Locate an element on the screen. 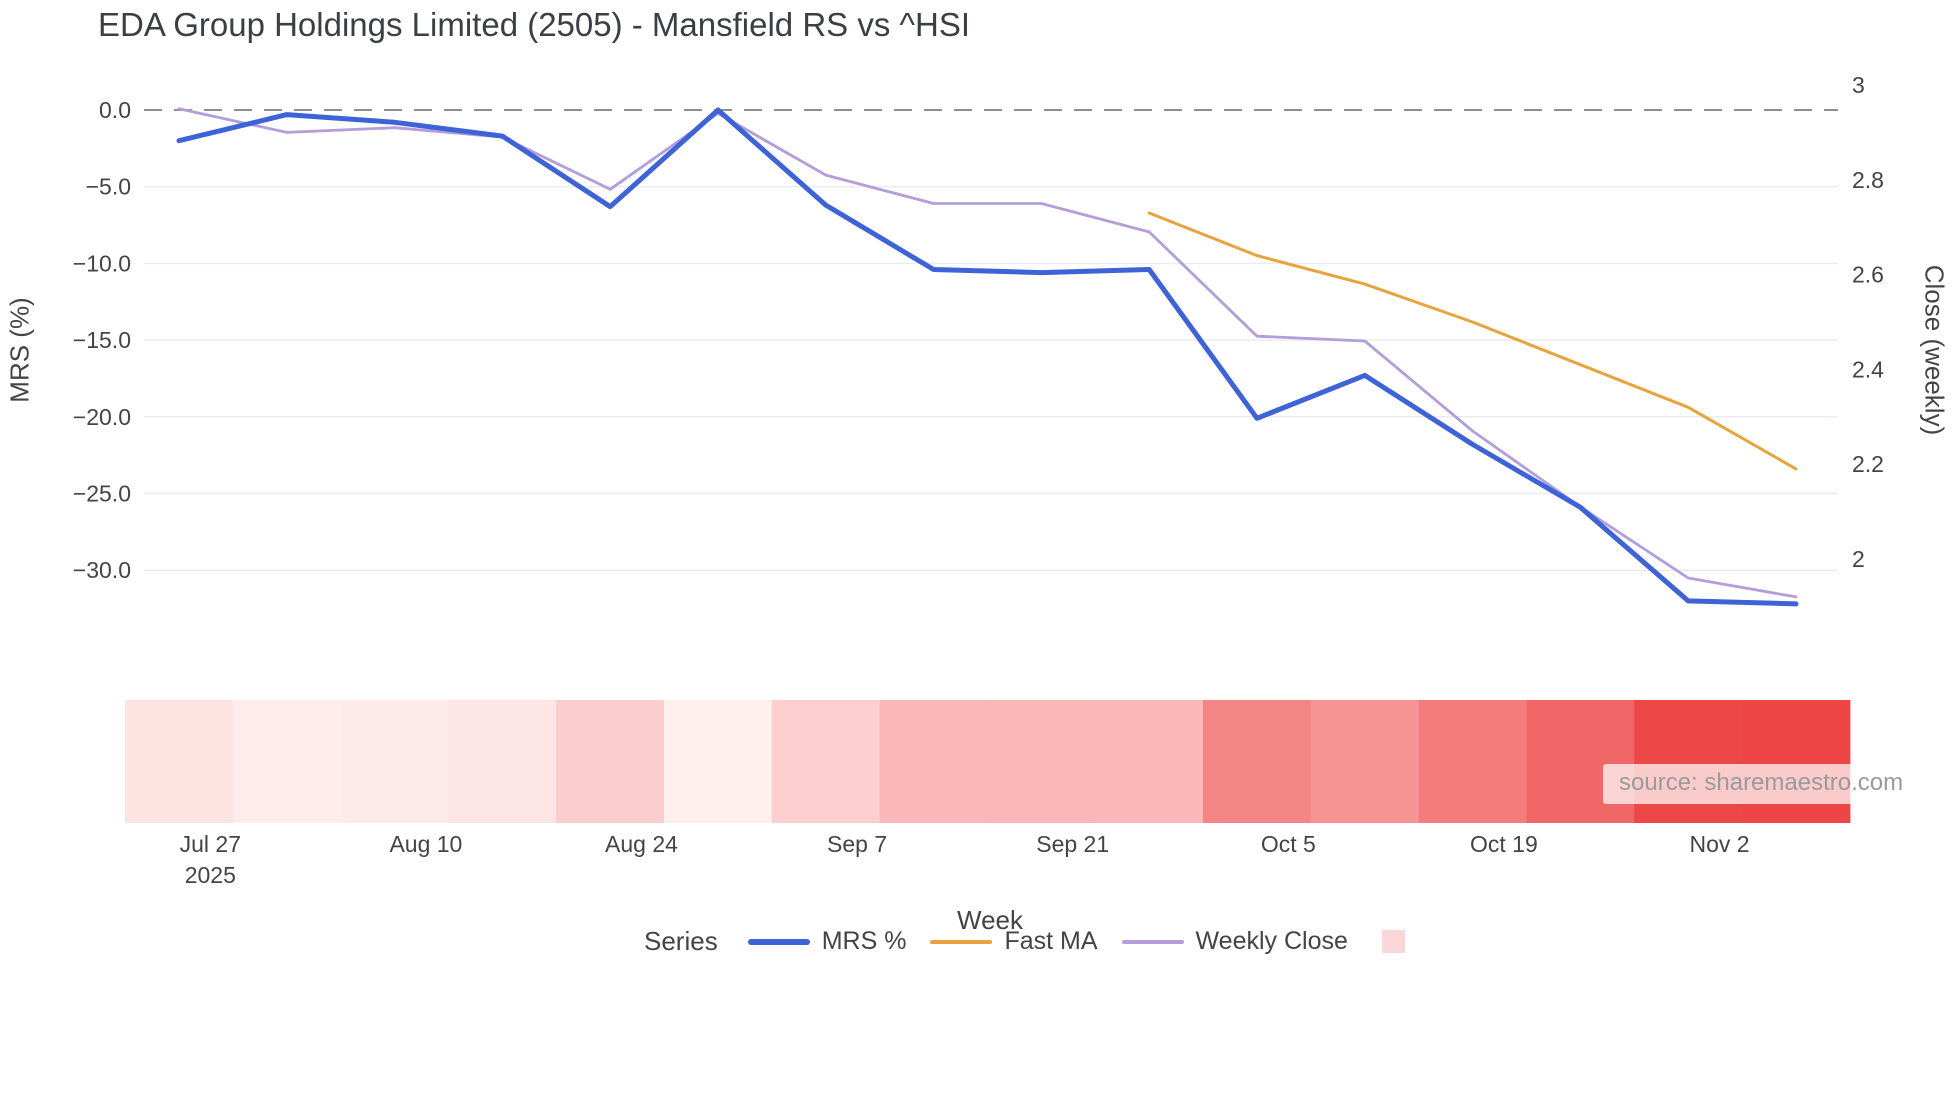  y-right-tick-label: 2.2 is located at coordinates (1868, 464).